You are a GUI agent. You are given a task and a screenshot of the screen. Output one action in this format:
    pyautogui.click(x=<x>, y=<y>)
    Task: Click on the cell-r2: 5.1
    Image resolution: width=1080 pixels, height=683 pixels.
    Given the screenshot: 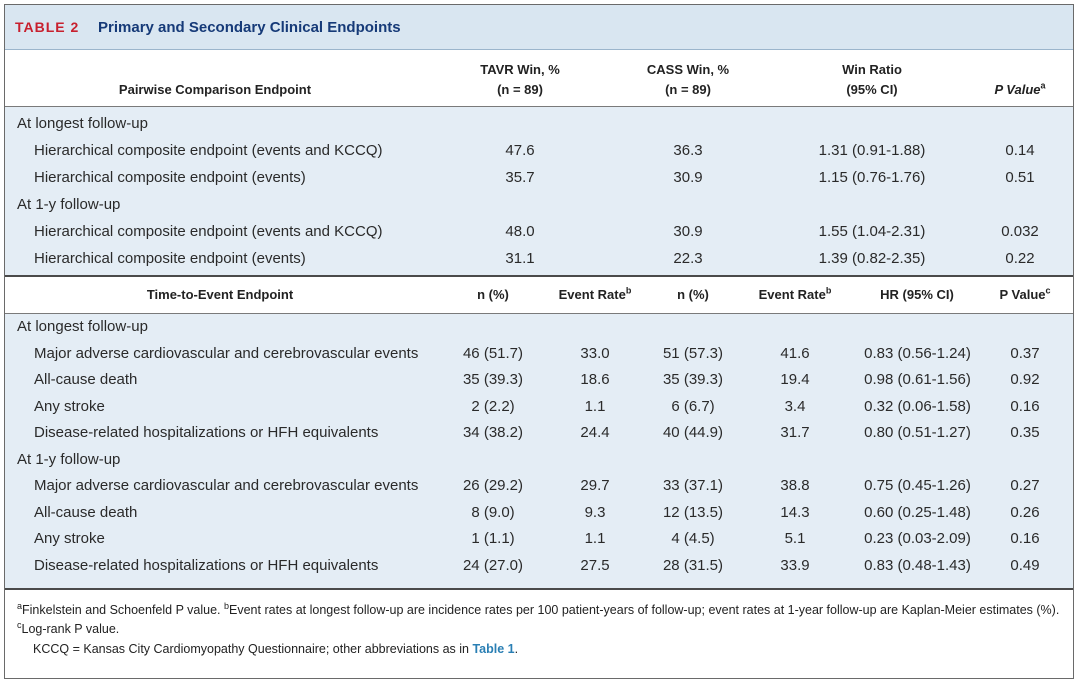 What is the action you would take?
    pyautogui.click(x=795, y=538)
    